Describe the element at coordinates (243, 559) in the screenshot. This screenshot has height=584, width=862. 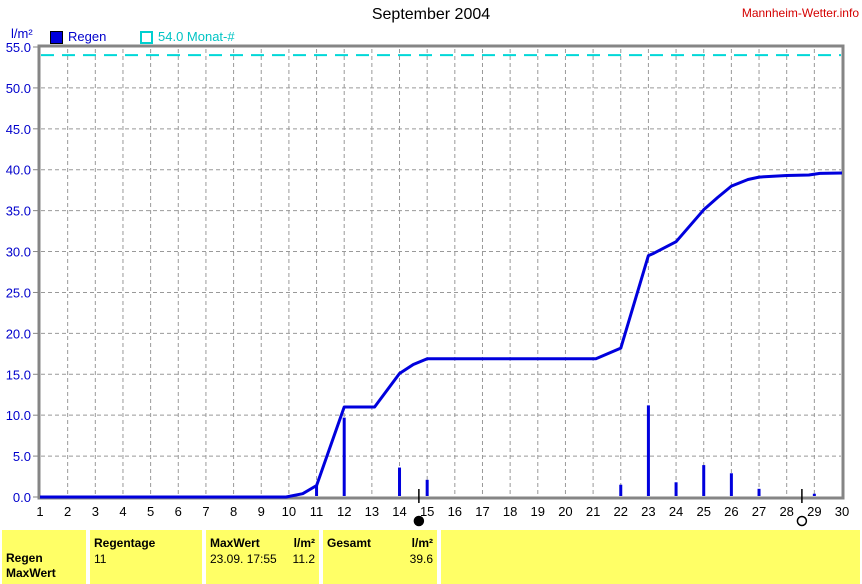
I see `maxwert-datetime: 23.09. 17:55` at that location.